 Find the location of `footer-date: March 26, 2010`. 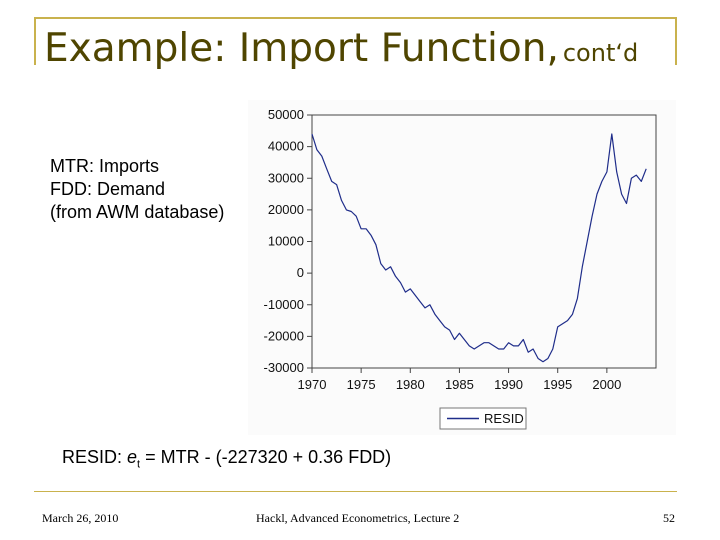

footer-date: March 26, 2010 is located at coordinates (80, 518).